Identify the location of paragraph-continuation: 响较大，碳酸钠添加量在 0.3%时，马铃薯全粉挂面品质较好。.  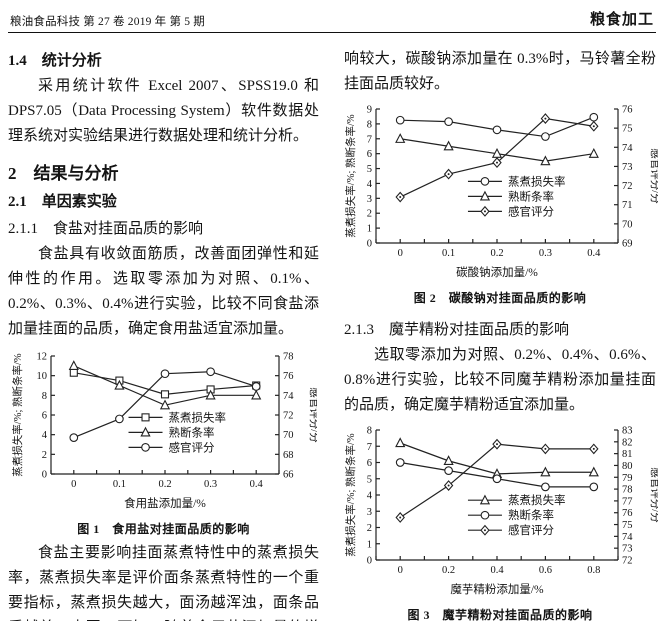
(500, 71).